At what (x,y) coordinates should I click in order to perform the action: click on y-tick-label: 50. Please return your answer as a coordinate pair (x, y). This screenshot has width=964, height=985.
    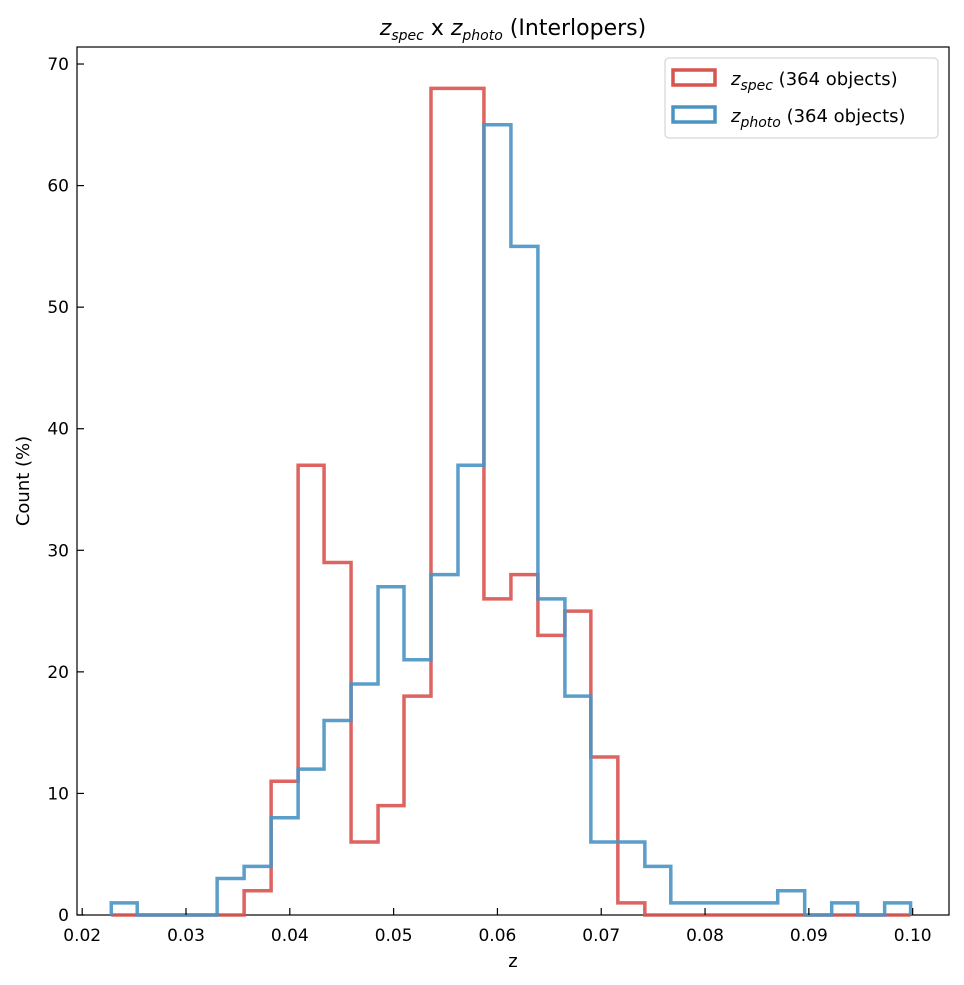
    Looking at the image, I should click on (58, 308).